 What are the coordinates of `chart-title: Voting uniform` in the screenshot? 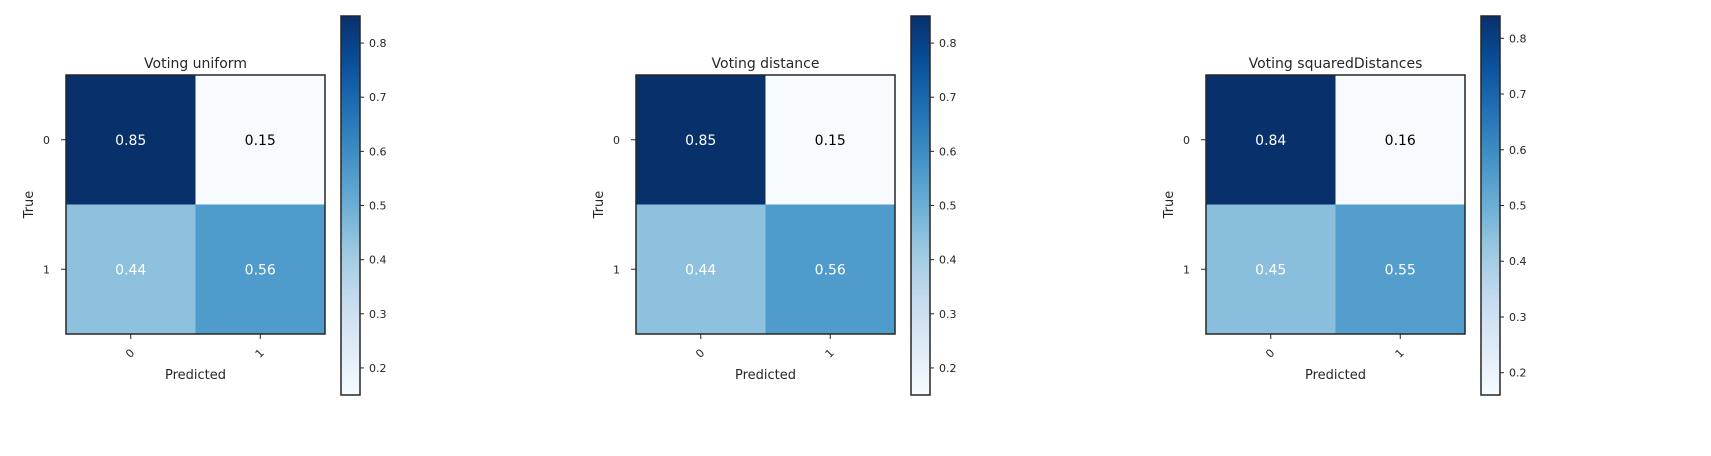 It's located at (195, 64).